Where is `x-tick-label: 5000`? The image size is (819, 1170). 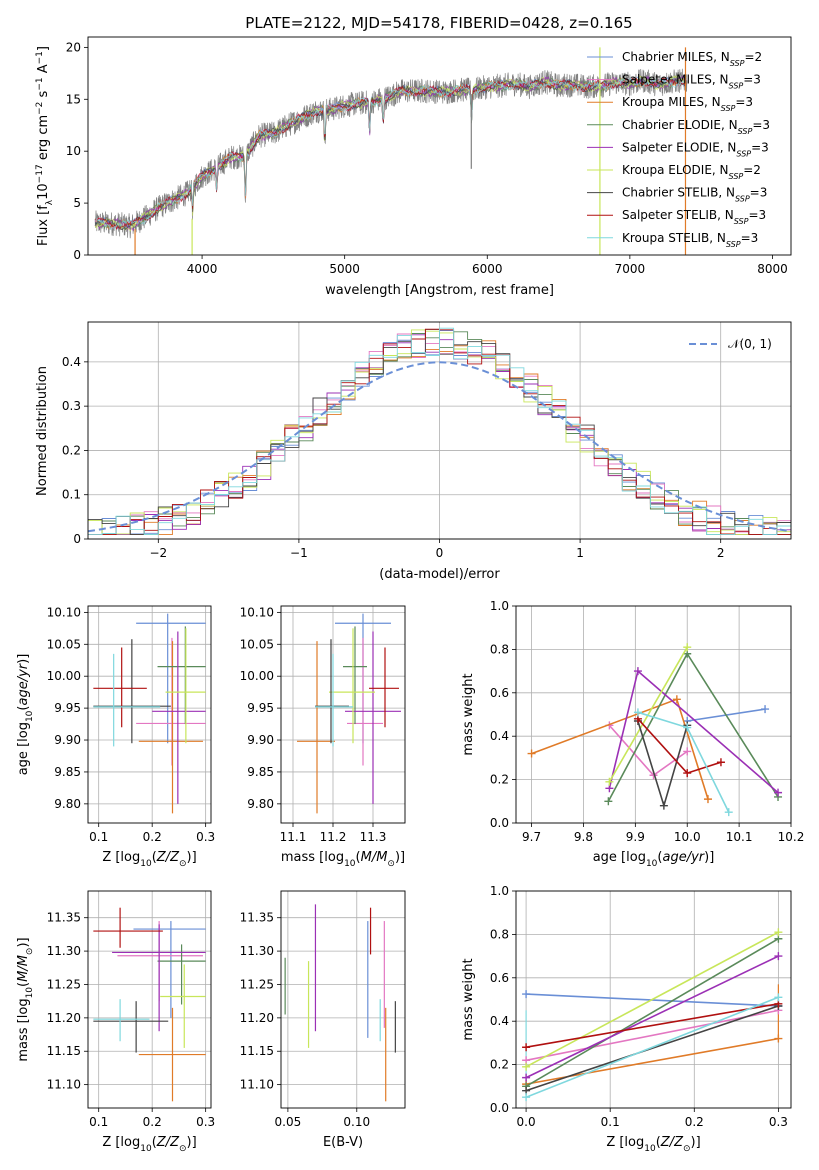
x-tick-label: 5000 is located at coordinates (344, 269).